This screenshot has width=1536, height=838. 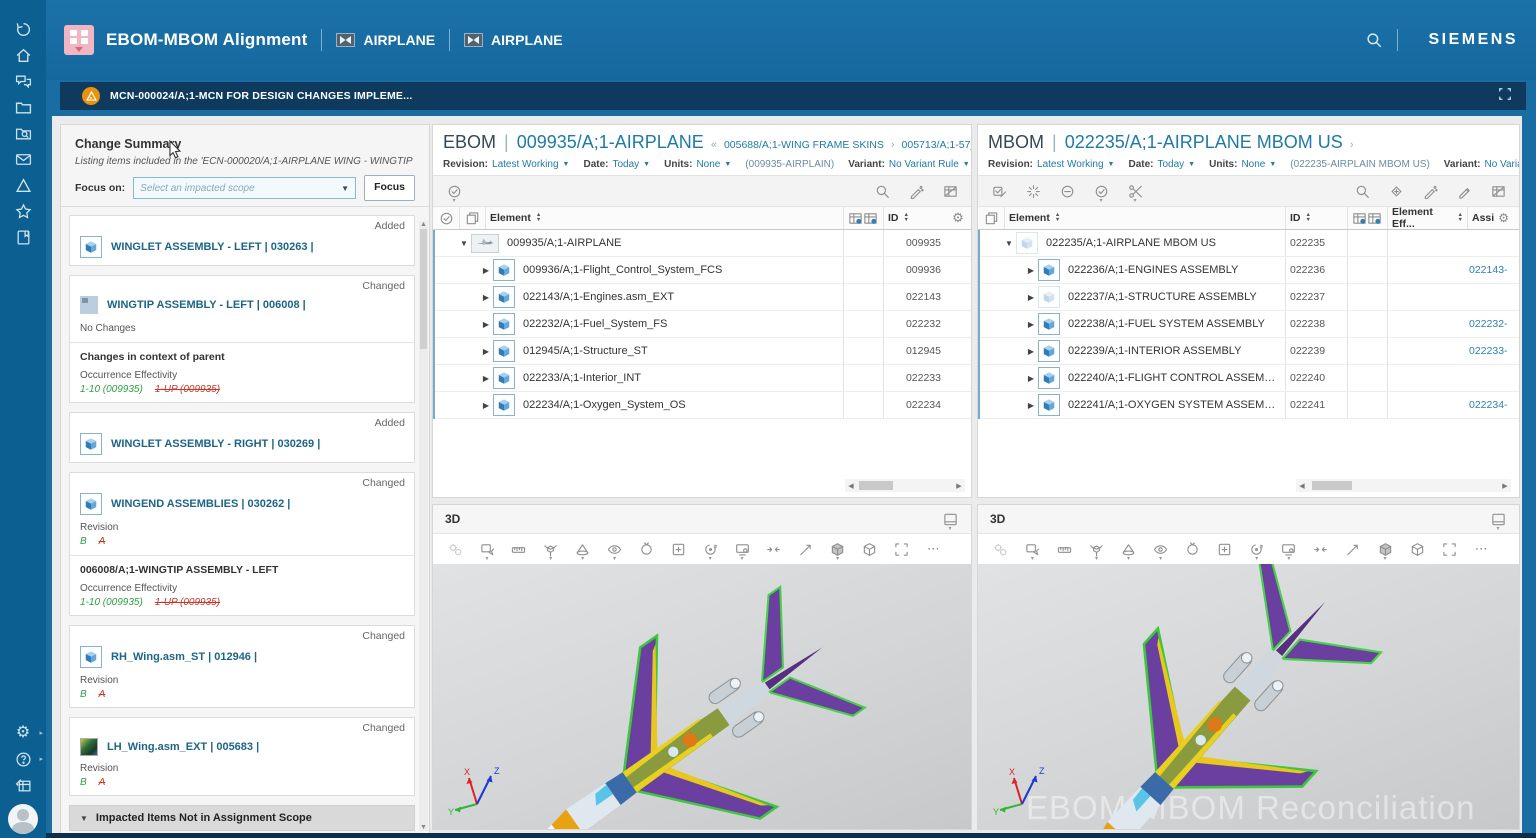 I want to click on explode-icon, so click(x=551, y=549).